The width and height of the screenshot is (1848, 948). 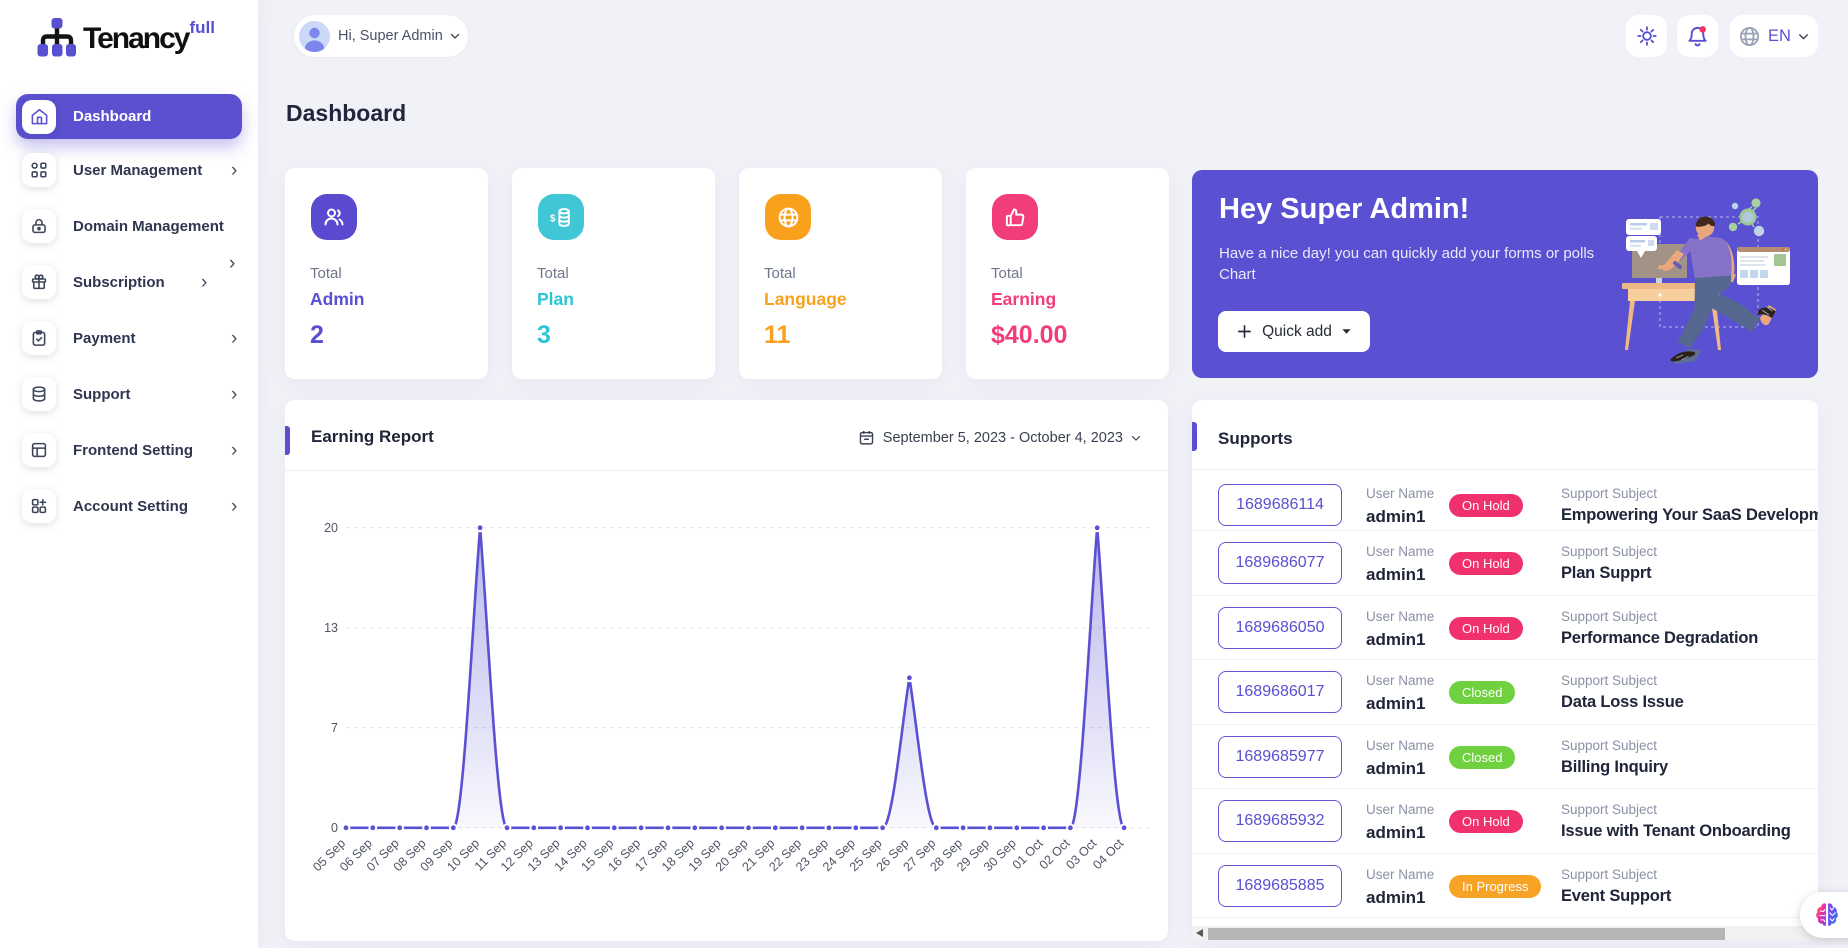 What do you see at coordinates (1108, 854) in the screenshot?
I see `svg-text: 04 Oct` at bounding box center [1108, 854].